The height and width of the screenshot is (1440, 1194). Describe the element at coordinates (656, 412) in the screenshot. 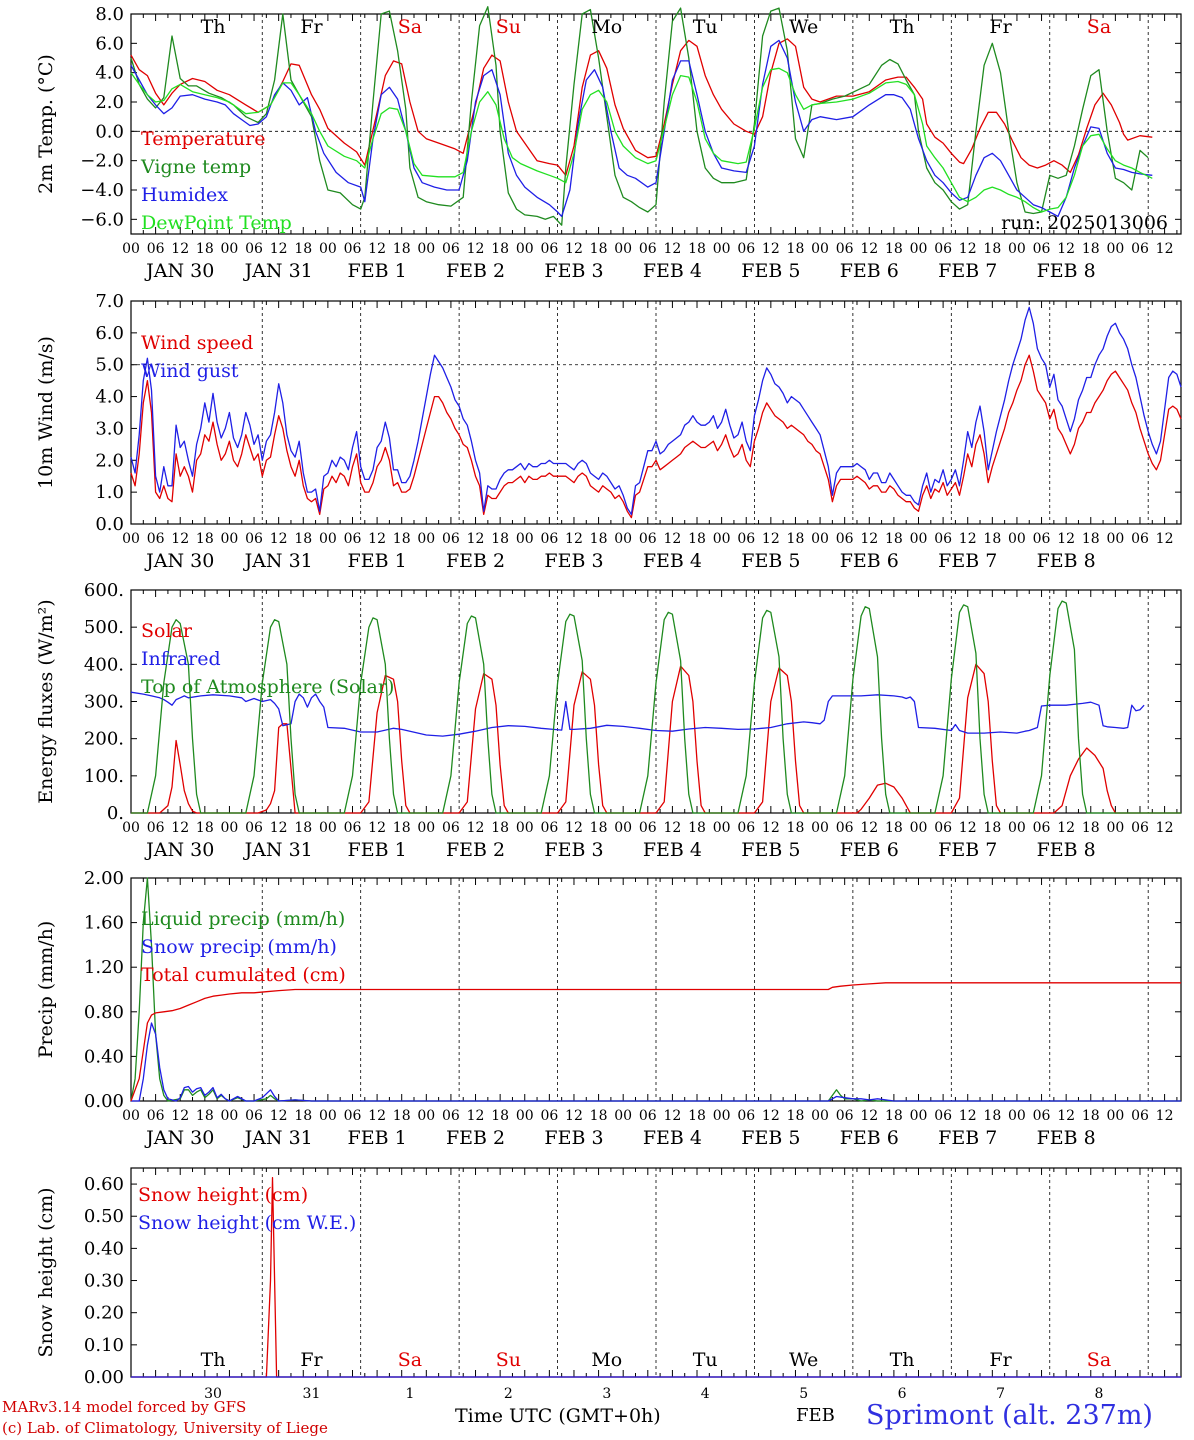

I see `plot-frame` at that location.